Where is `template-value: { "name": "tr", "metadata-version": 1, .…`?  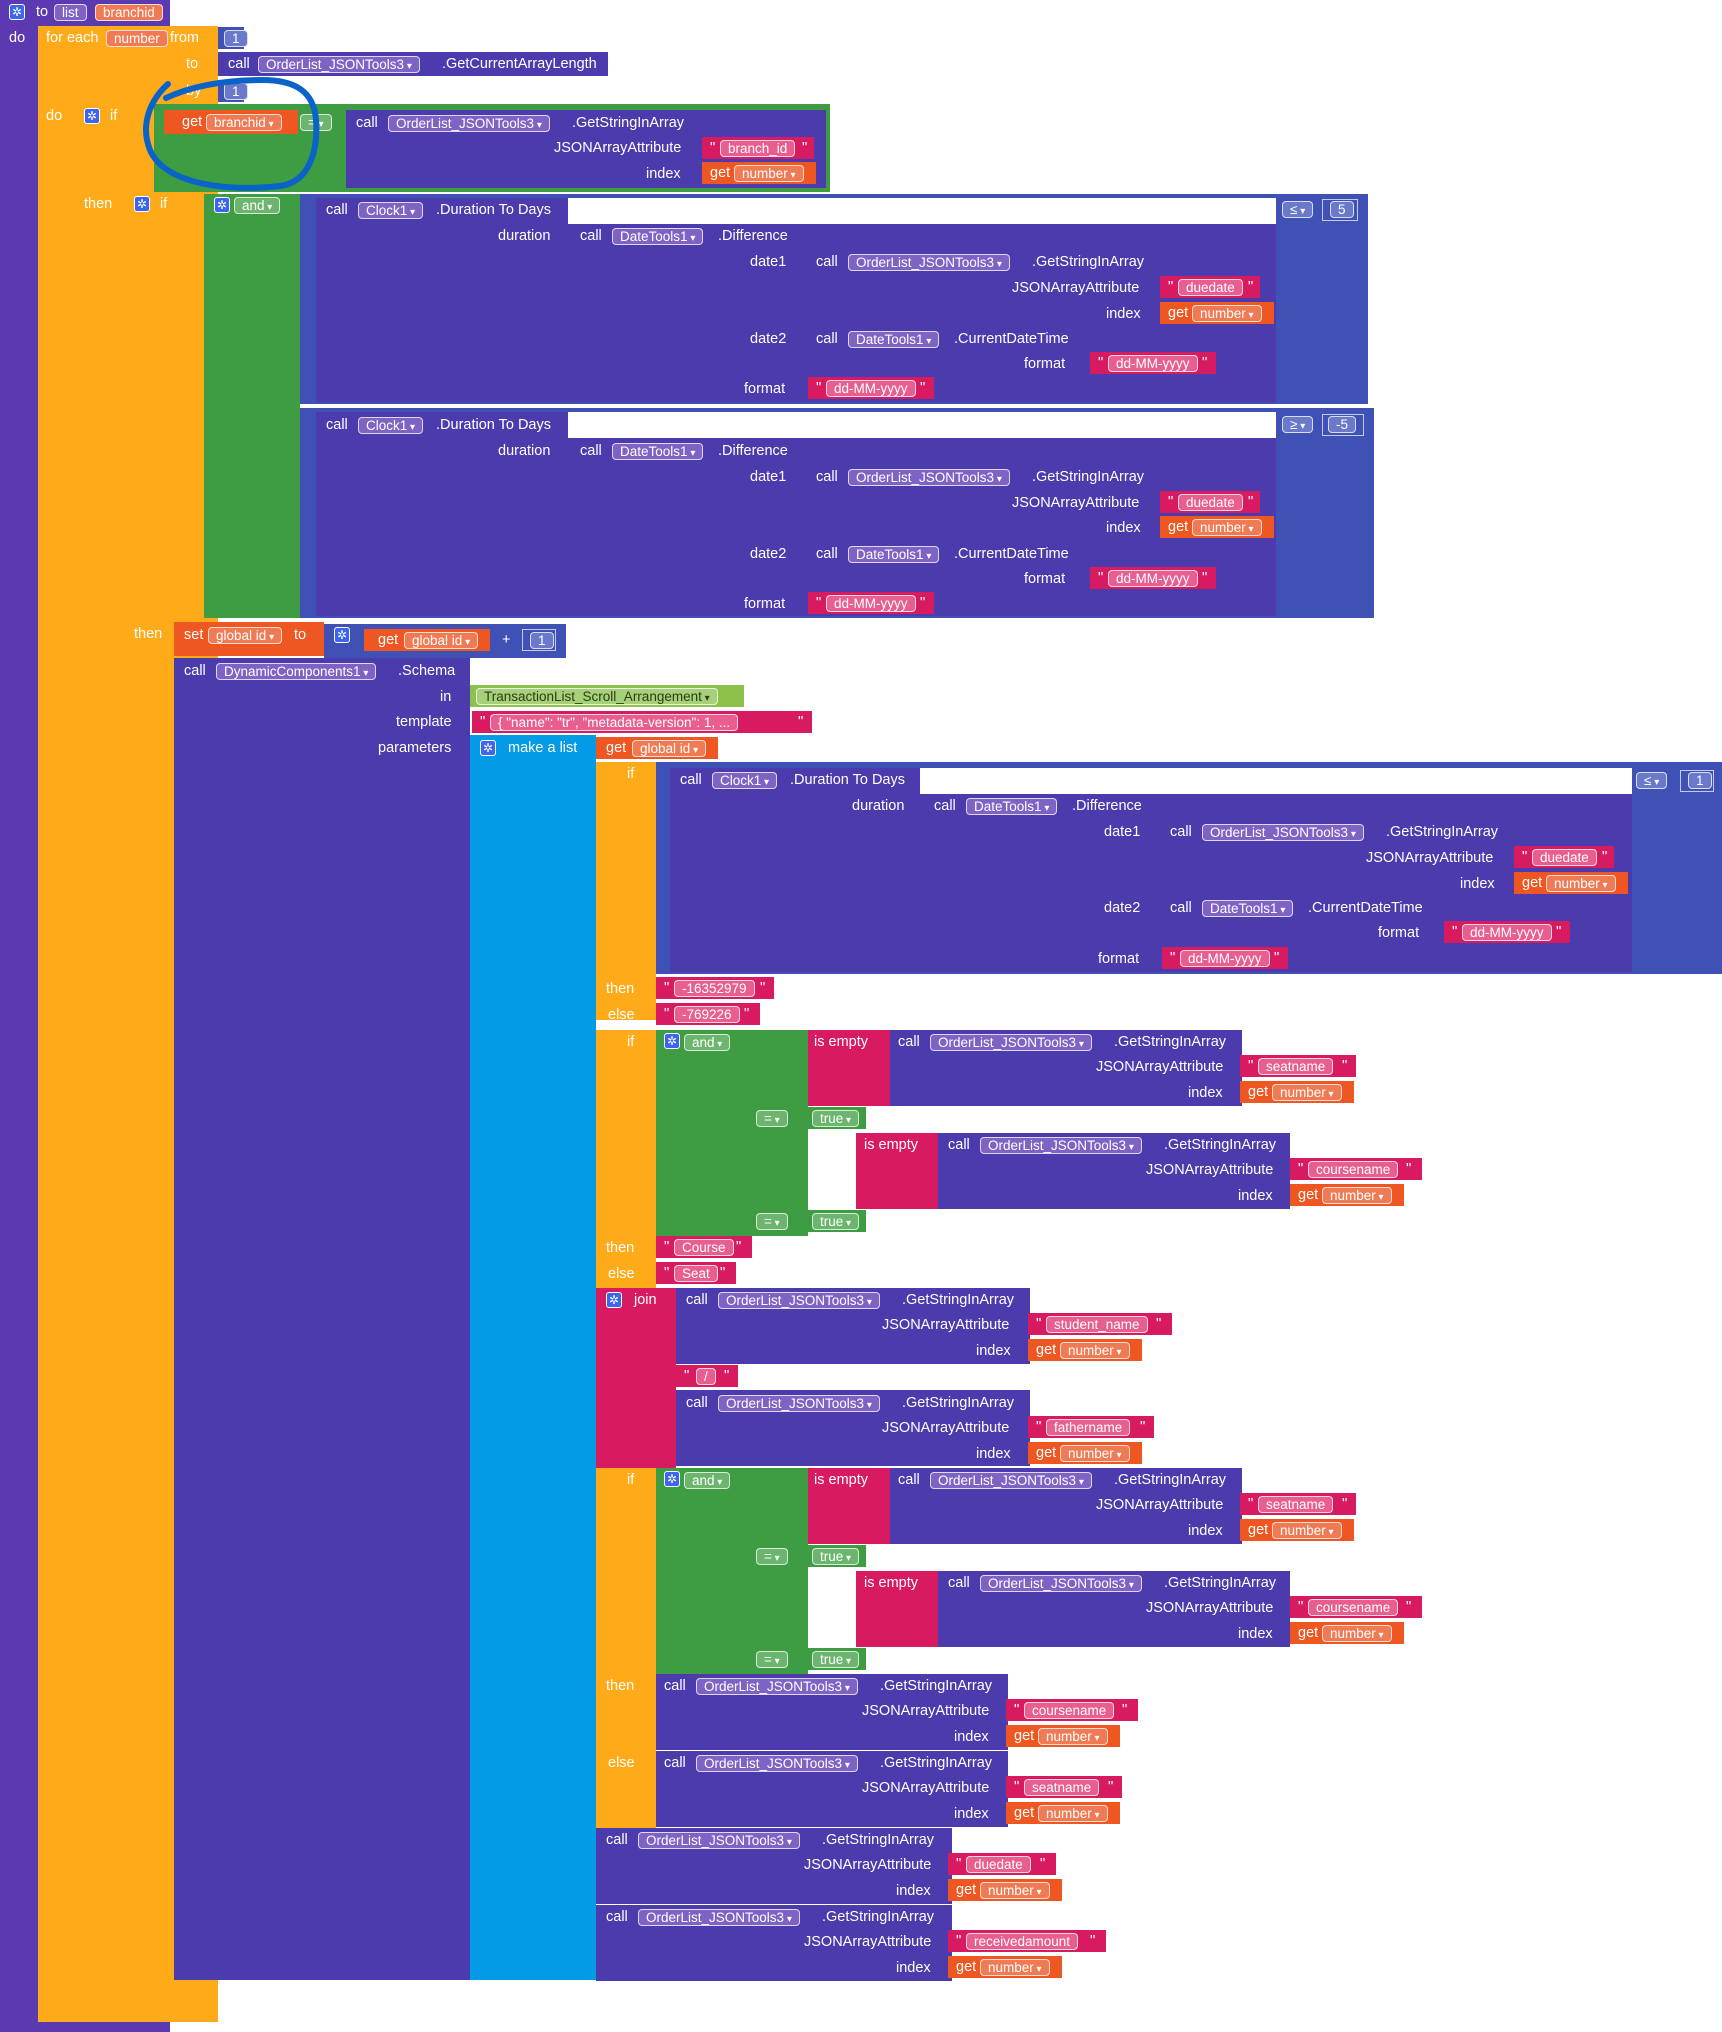
template-value: { "name": "tr", "metadata-version": 1, .… is located at coordinates (614, 722).